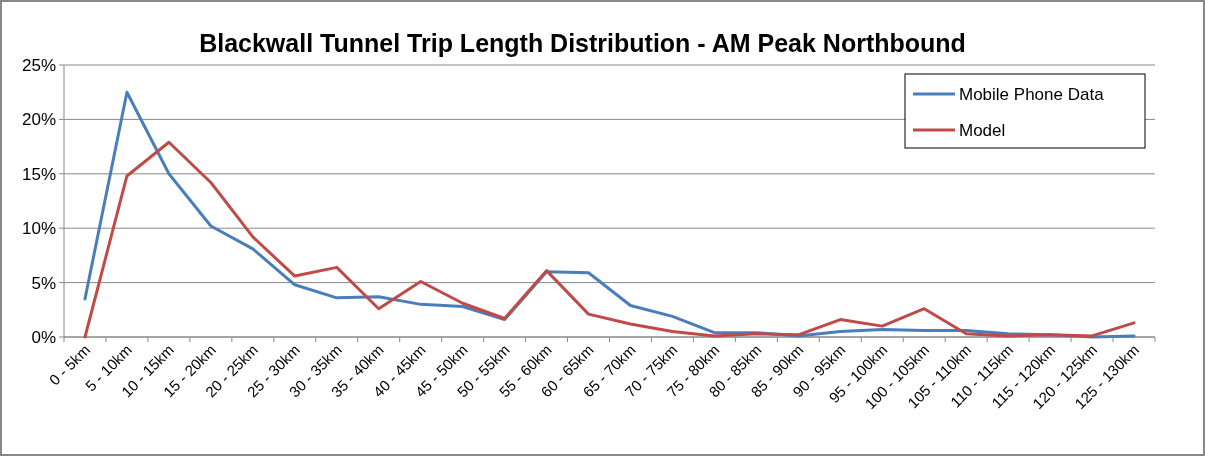 Image resolution: width=1205 pixels, height=456 pixels. I want to click on legend-label: Mobile Phone Data, so click(1032, 94).